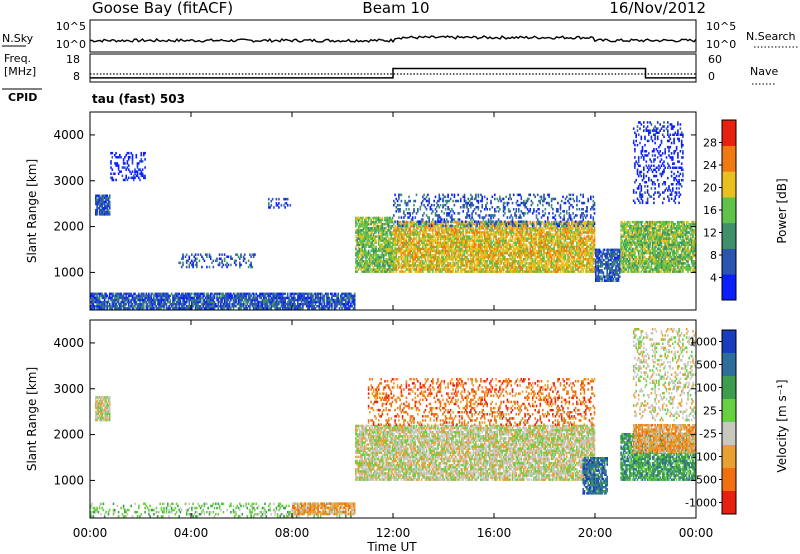 The image size is (800, 554). What do you see at coordinates (393, 73) in the screenshot?
I see `frequency-trace` at bounding box center [393, 73].